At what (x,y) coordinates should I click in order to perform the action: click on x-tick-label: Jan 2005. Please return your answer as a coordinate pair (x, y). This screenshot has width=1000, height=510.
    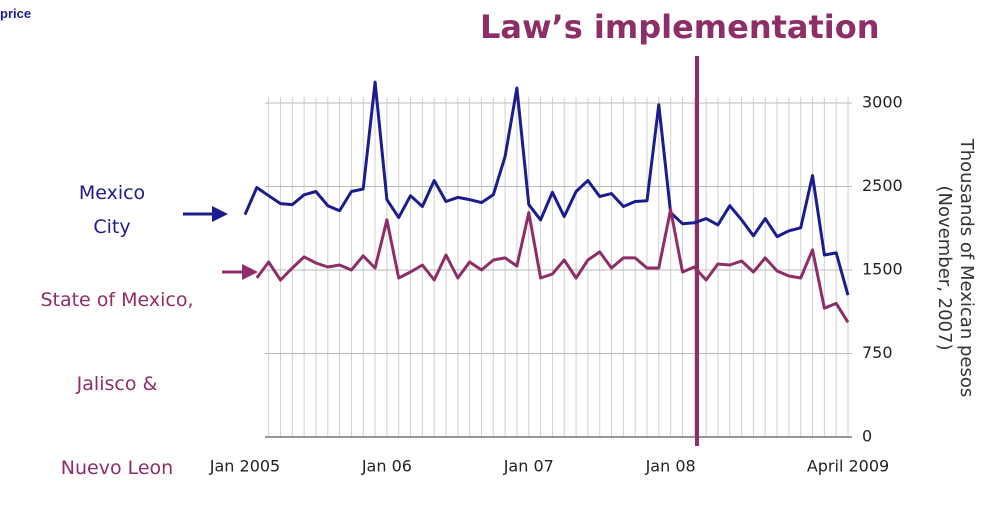
    Looking at the image, I should click on (244, 466).